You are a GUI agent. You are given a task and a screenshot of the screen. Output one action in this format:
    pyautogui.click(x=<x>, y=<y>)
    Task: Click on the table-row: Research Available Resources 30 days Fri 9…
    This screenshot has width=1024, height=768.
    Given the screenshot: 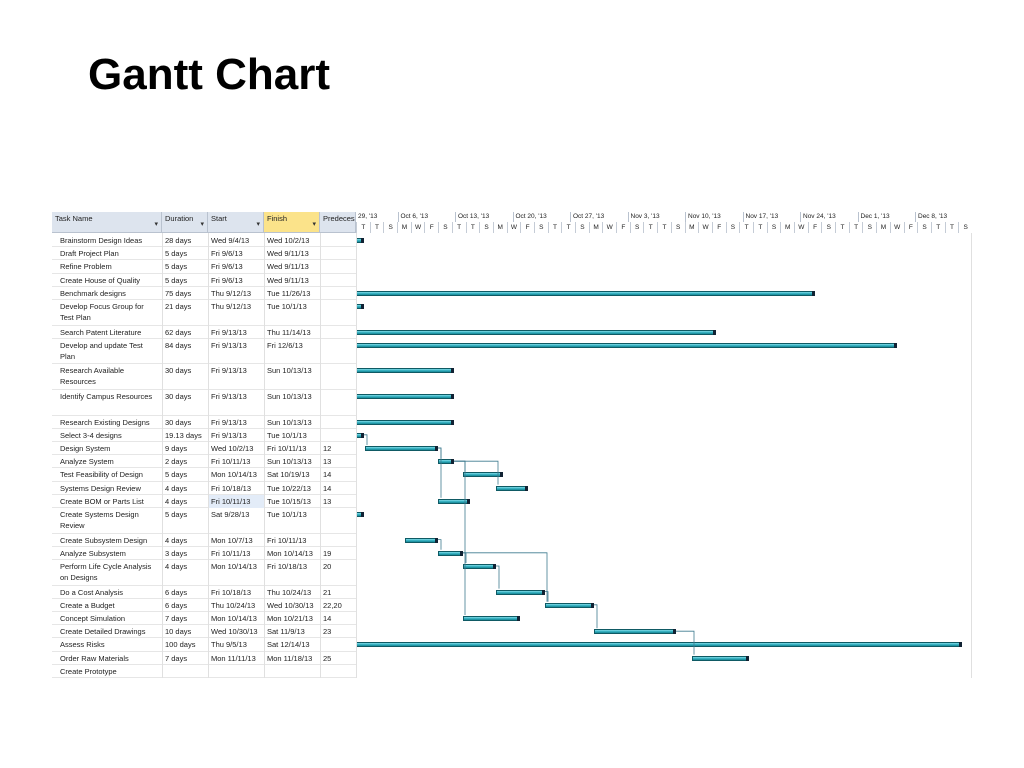 What is the action you would take?
    pyautogui.click(x=204, y=377)
    